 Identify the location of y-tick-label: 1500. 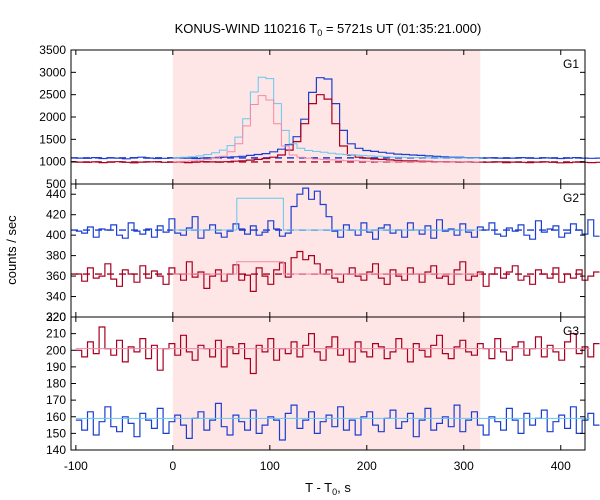
(52, 139).